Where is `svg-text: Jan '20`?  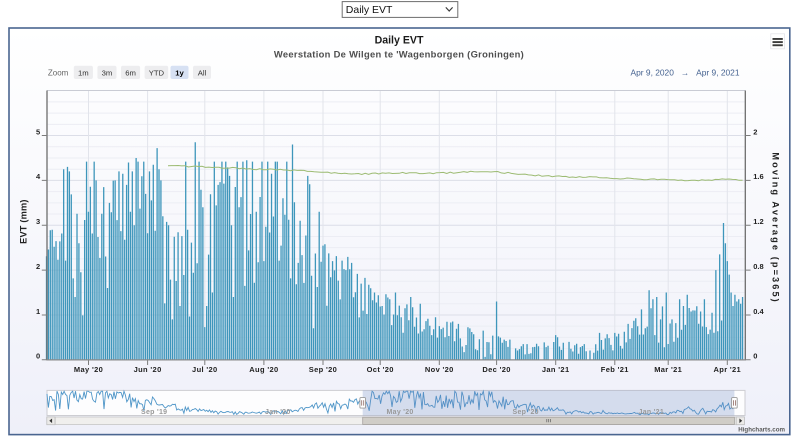 svg-text: Jan '20 is located at coordinates (278, 412).